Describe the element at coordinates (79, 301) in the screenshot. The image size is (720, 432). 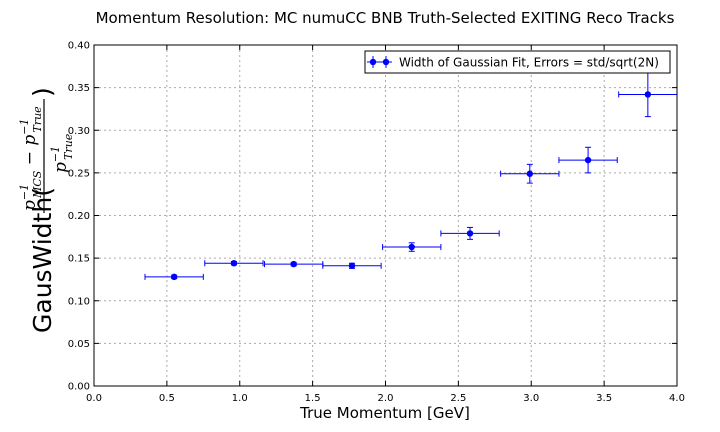
I see `y-tick-label: 0.10` at that location.